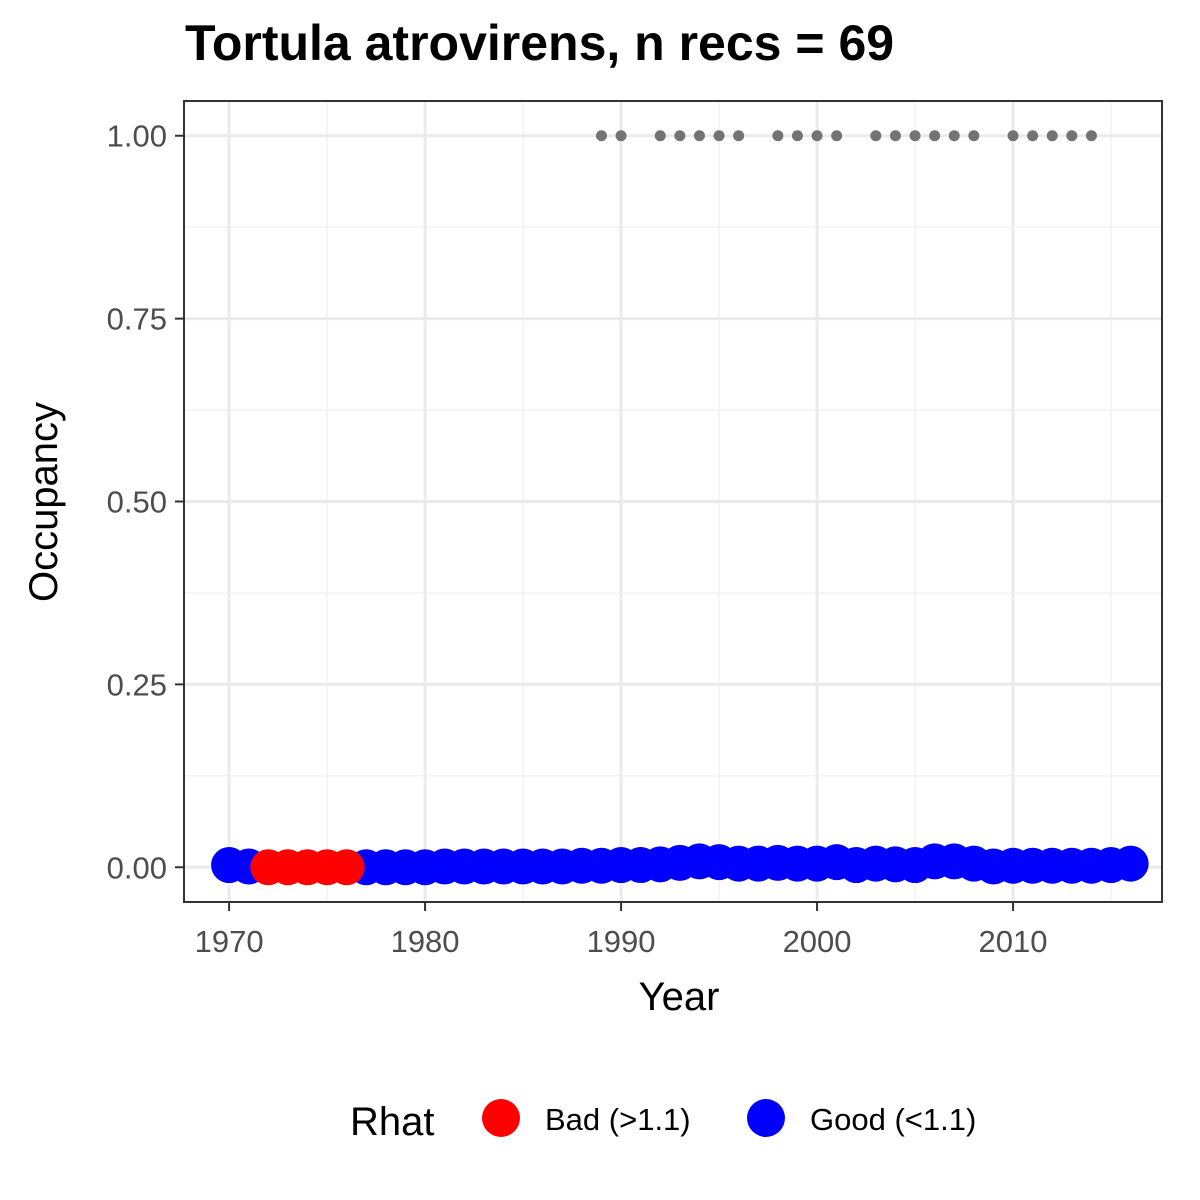 This screenshot has width=1200, height=1200. Describe the element at coordinates (137, 502) in the screenshot. I see `y-tick-label: 0.50` at that location.